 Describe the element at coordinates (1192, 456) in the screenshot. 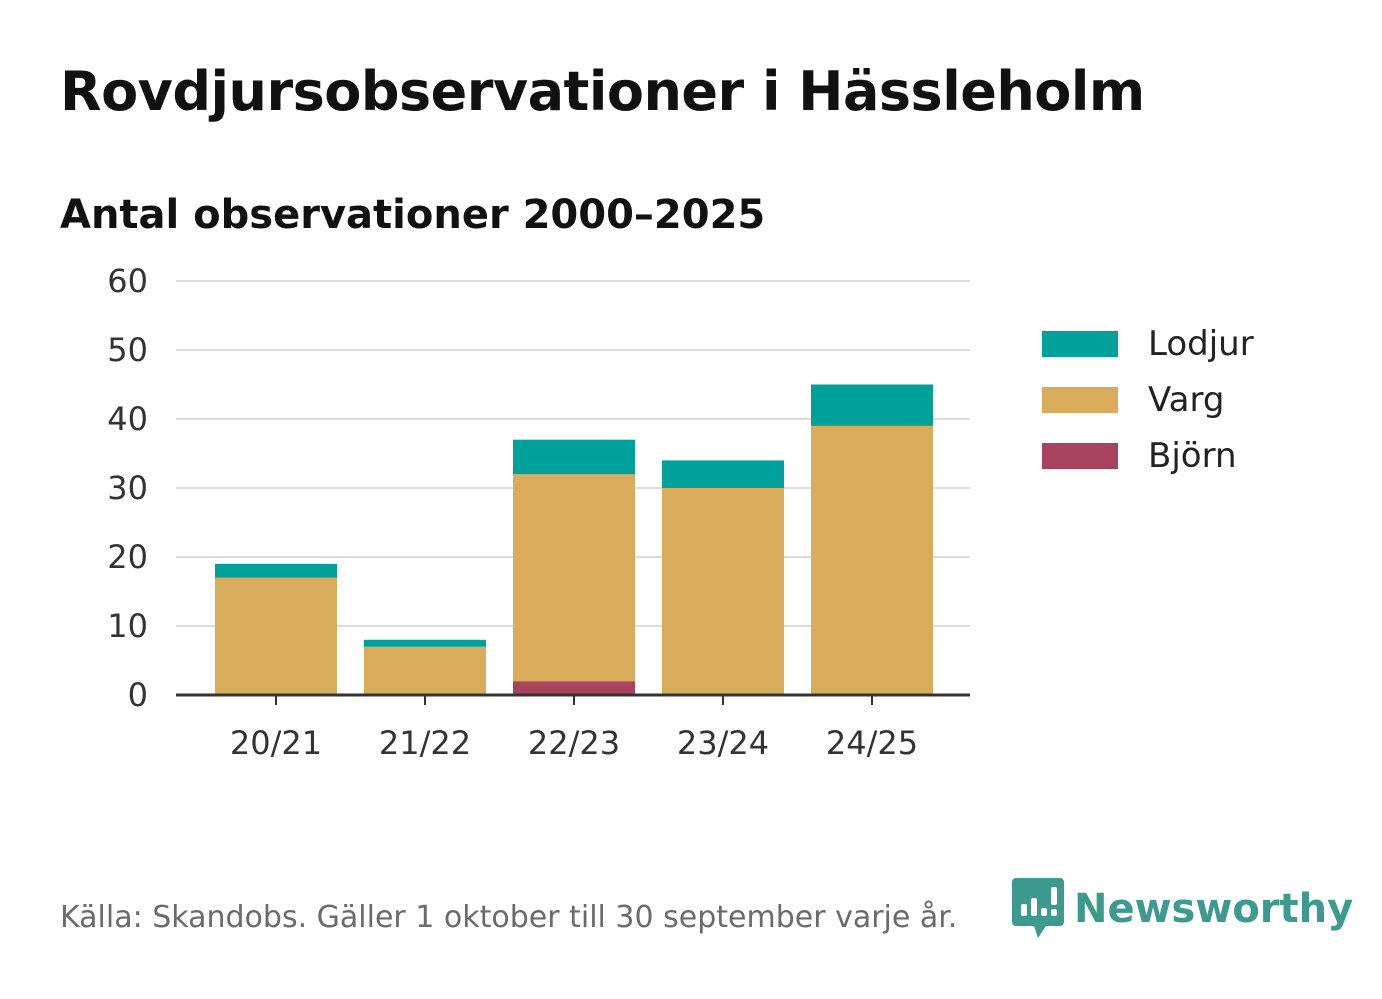

I see `legend-label-bjorn: Björn` at that location.